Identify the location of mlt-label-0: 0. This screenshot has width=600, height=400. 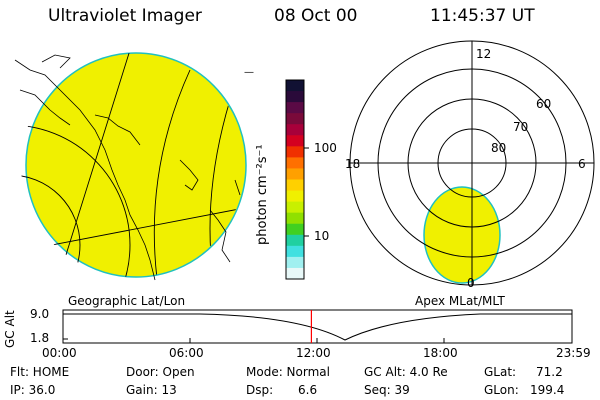
(471, 283).